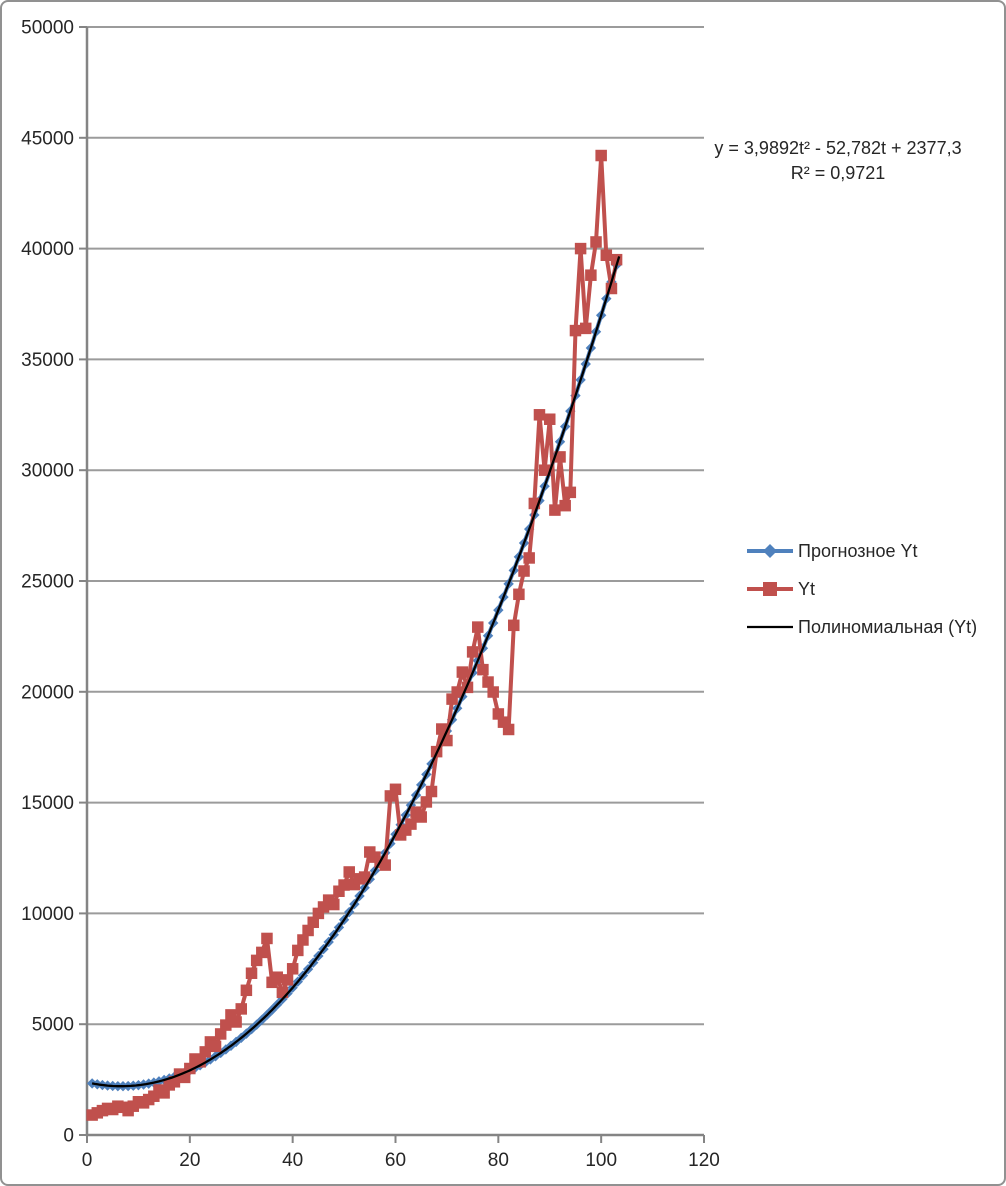 The image size is (1006, 1186). I want to click on x-axis-tick-labels: 0 20 40 60 80 100 120, so click(401, 1160).